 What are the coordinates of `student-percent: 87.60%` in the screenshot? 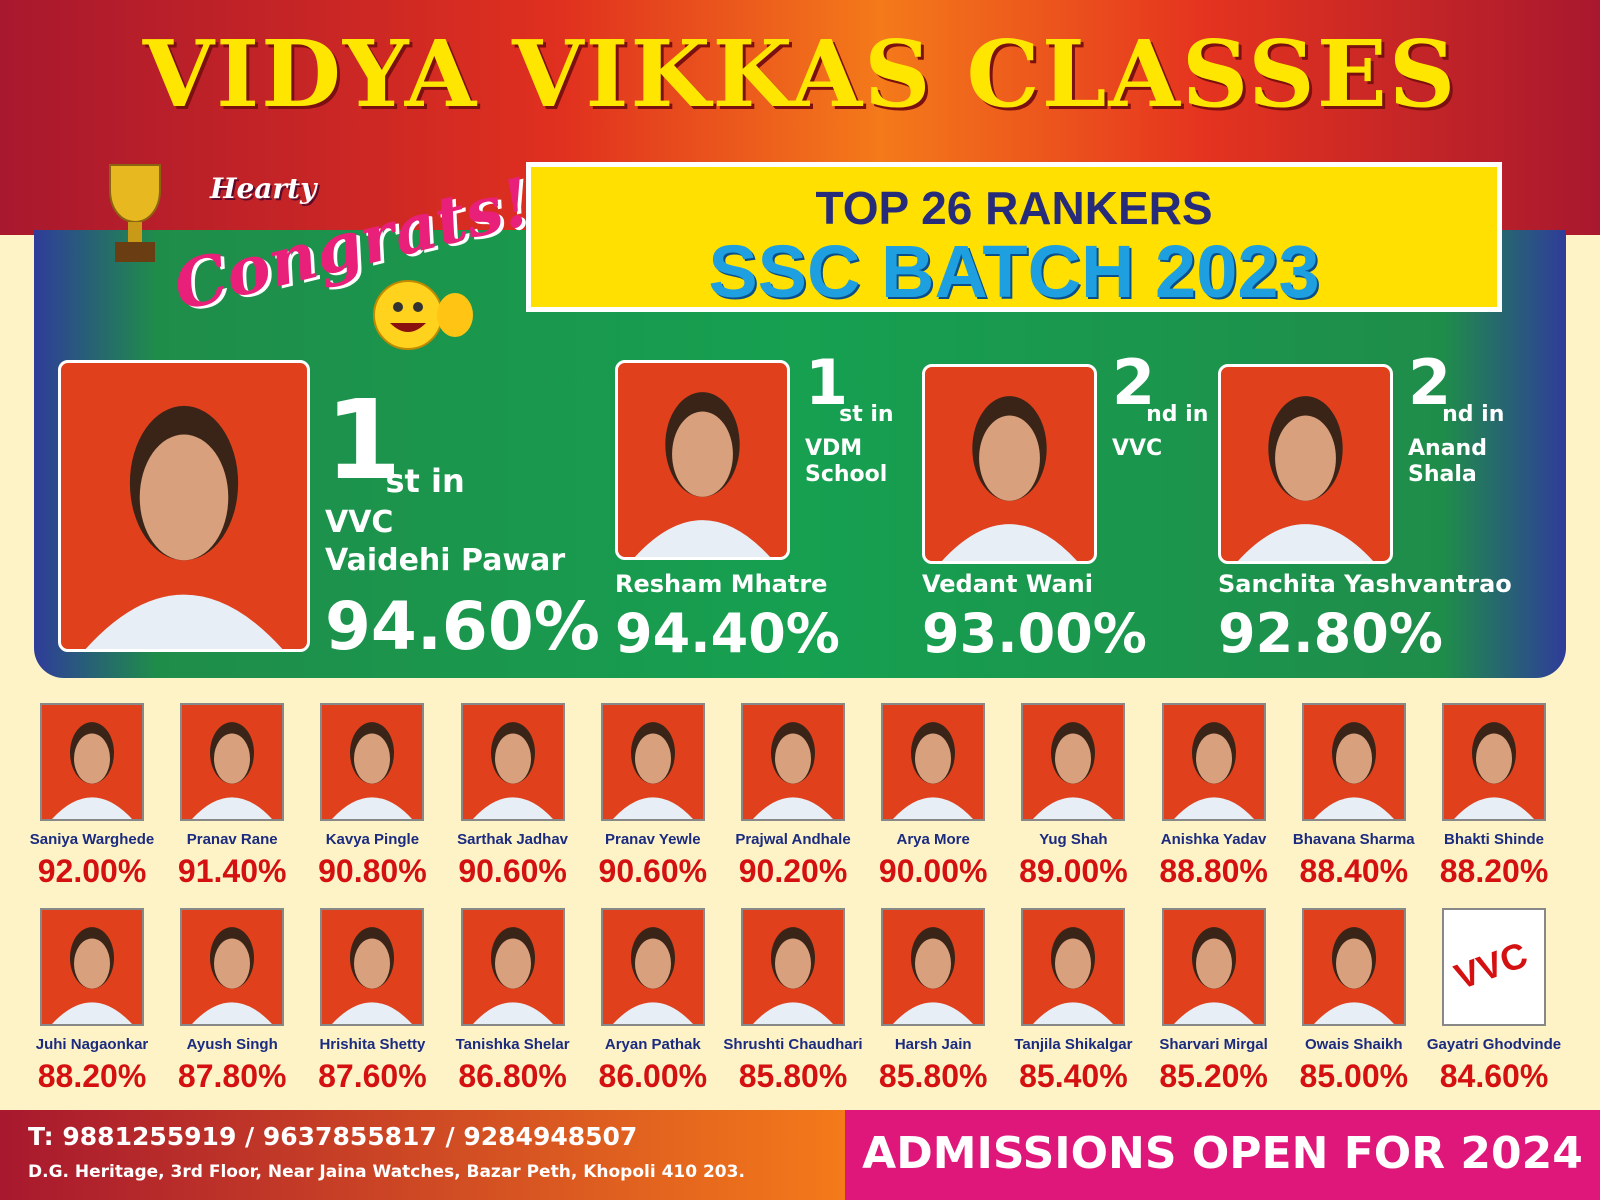 It's located at (372, 1076).